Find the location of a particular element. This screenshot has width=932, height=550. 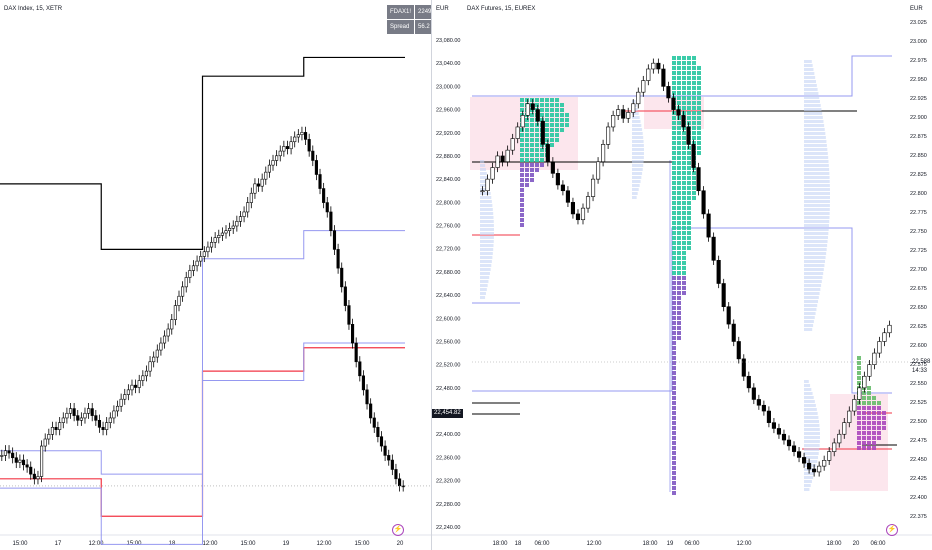

right-lightning-icon: ⚡ is located at coordinates (892, 530).